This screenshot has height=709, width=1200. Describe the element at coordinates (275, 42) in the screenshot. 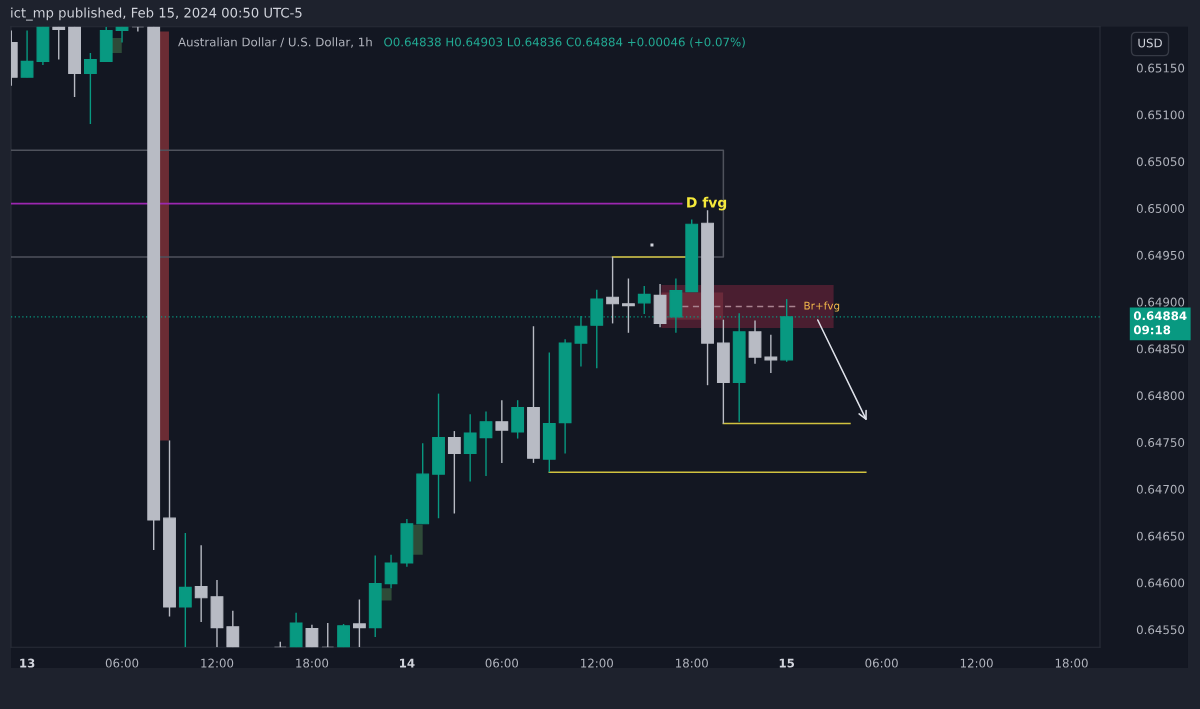

I see `text: Australian Dollar / U.S. Dollar, 1h` at that location.